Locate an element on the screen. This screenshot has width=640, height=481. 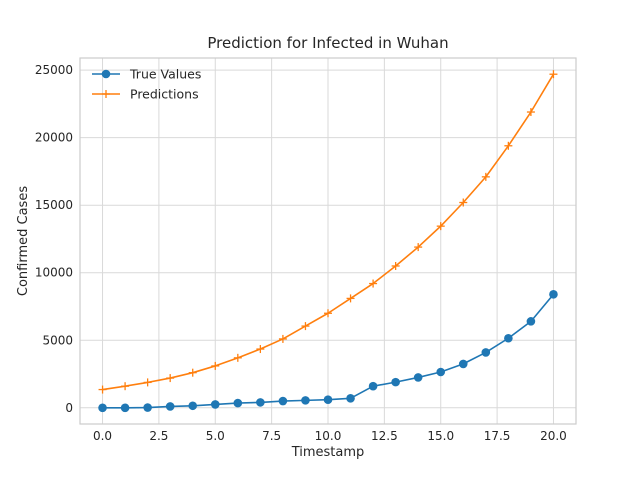
x-tick-label: 12.5 is located at coordinates (384, 436).